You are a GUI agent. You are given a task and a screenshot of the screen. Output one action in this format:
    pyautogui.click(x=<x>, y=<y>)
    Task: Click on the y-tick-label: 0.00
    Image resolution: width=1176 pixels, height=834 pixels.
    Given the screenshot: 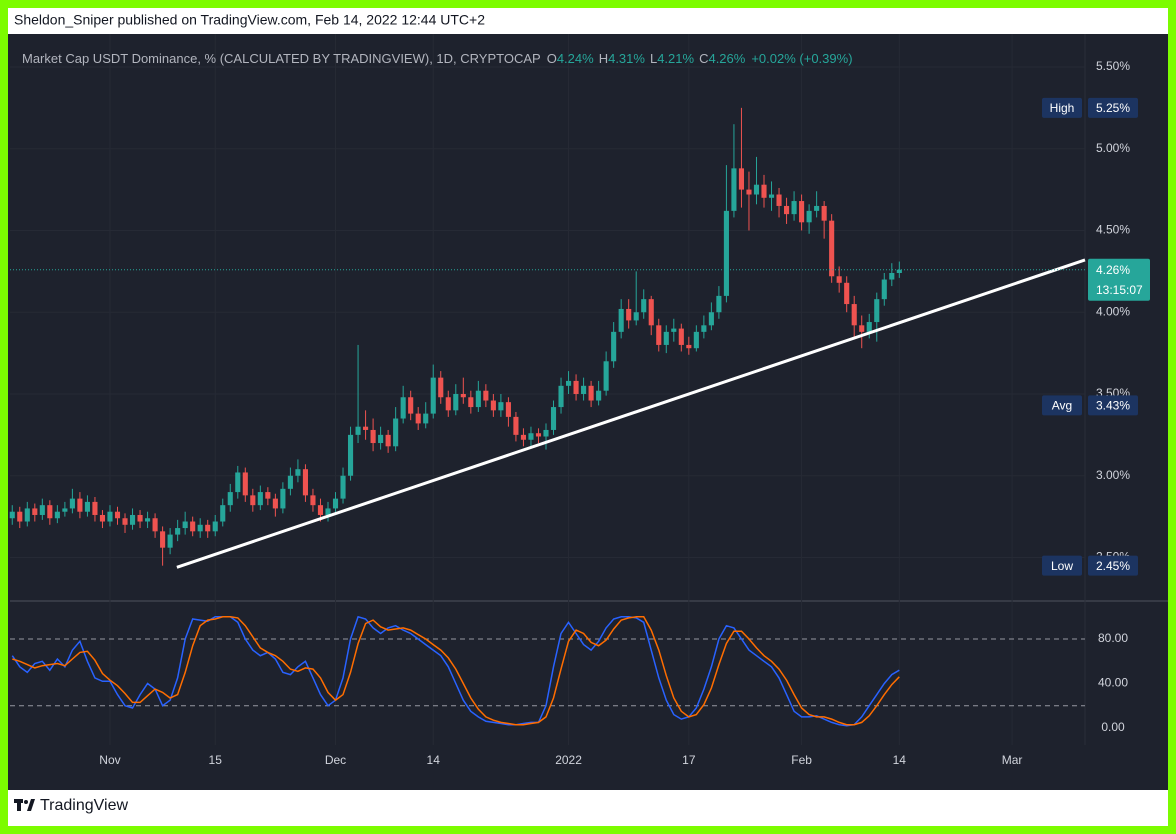 What is the action you would take?
    pyautogui.click(x=1113, y=727)
    